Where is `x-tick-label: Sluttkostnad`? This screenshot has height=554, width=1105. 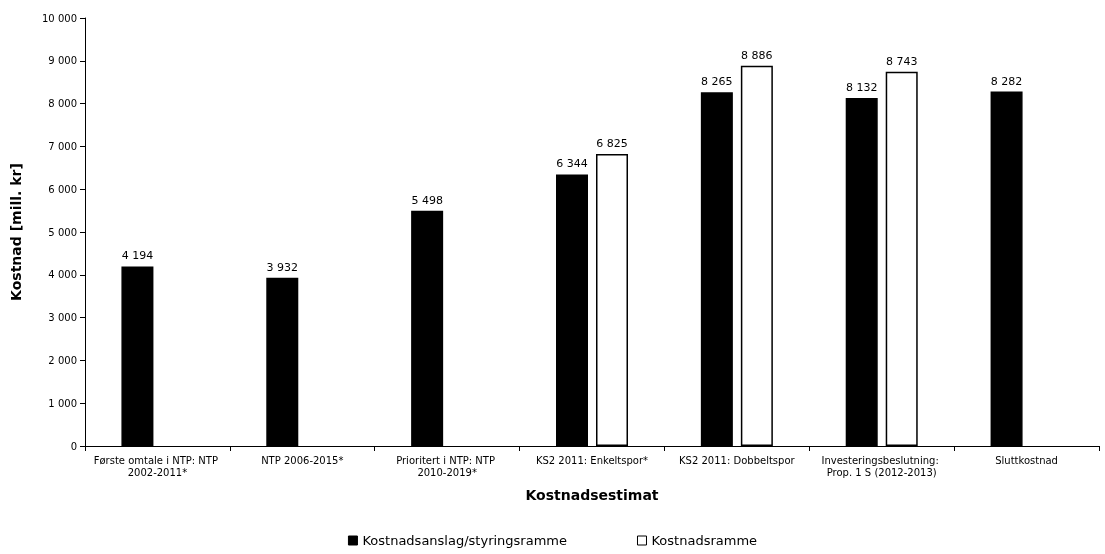 x-tick-label: Sluttkostnad is located at coordinates (1026, 460).